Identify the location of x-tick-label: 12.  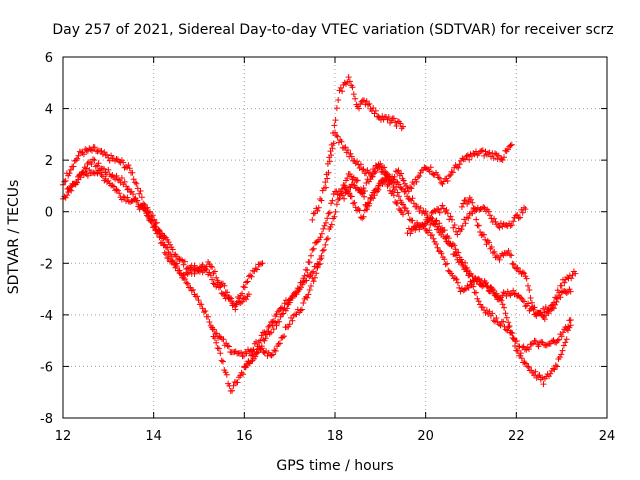
(63, 436).